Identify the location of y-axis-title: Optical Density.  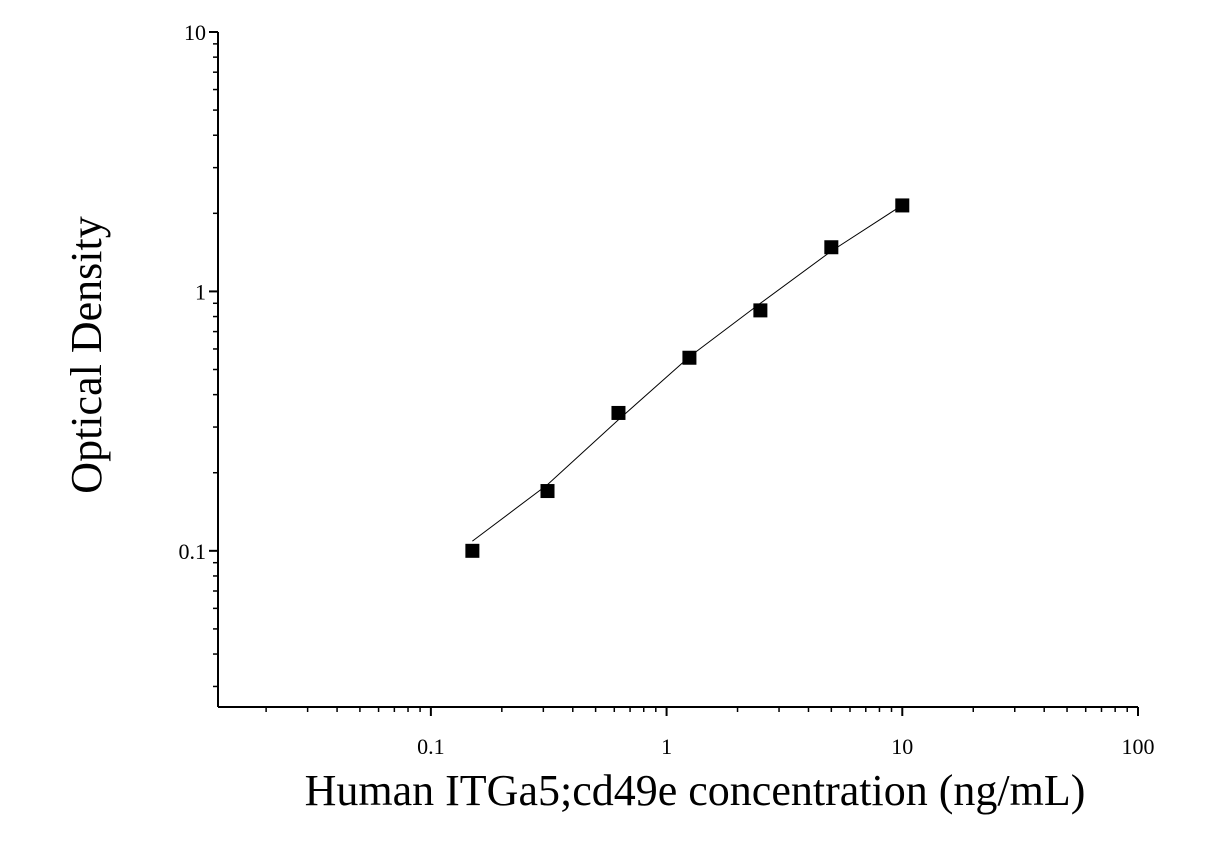
(86, 354).